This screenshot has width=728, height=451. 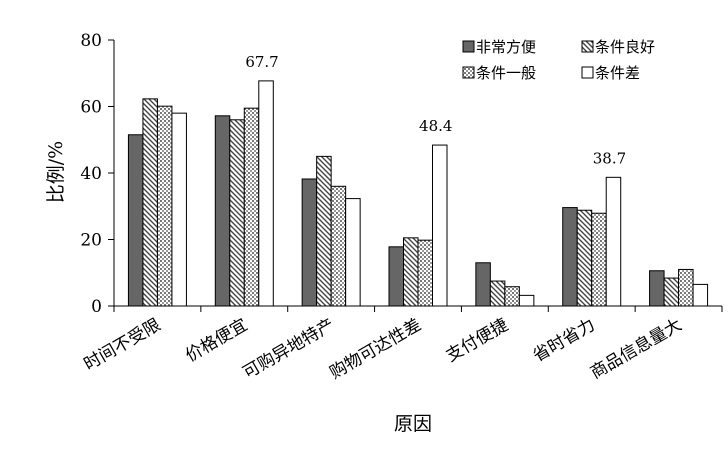 What do you see at coordinates (526, 300) in the screenshot?
I see `bar-条件差-支付便捷` at bounding box center [526, 300].